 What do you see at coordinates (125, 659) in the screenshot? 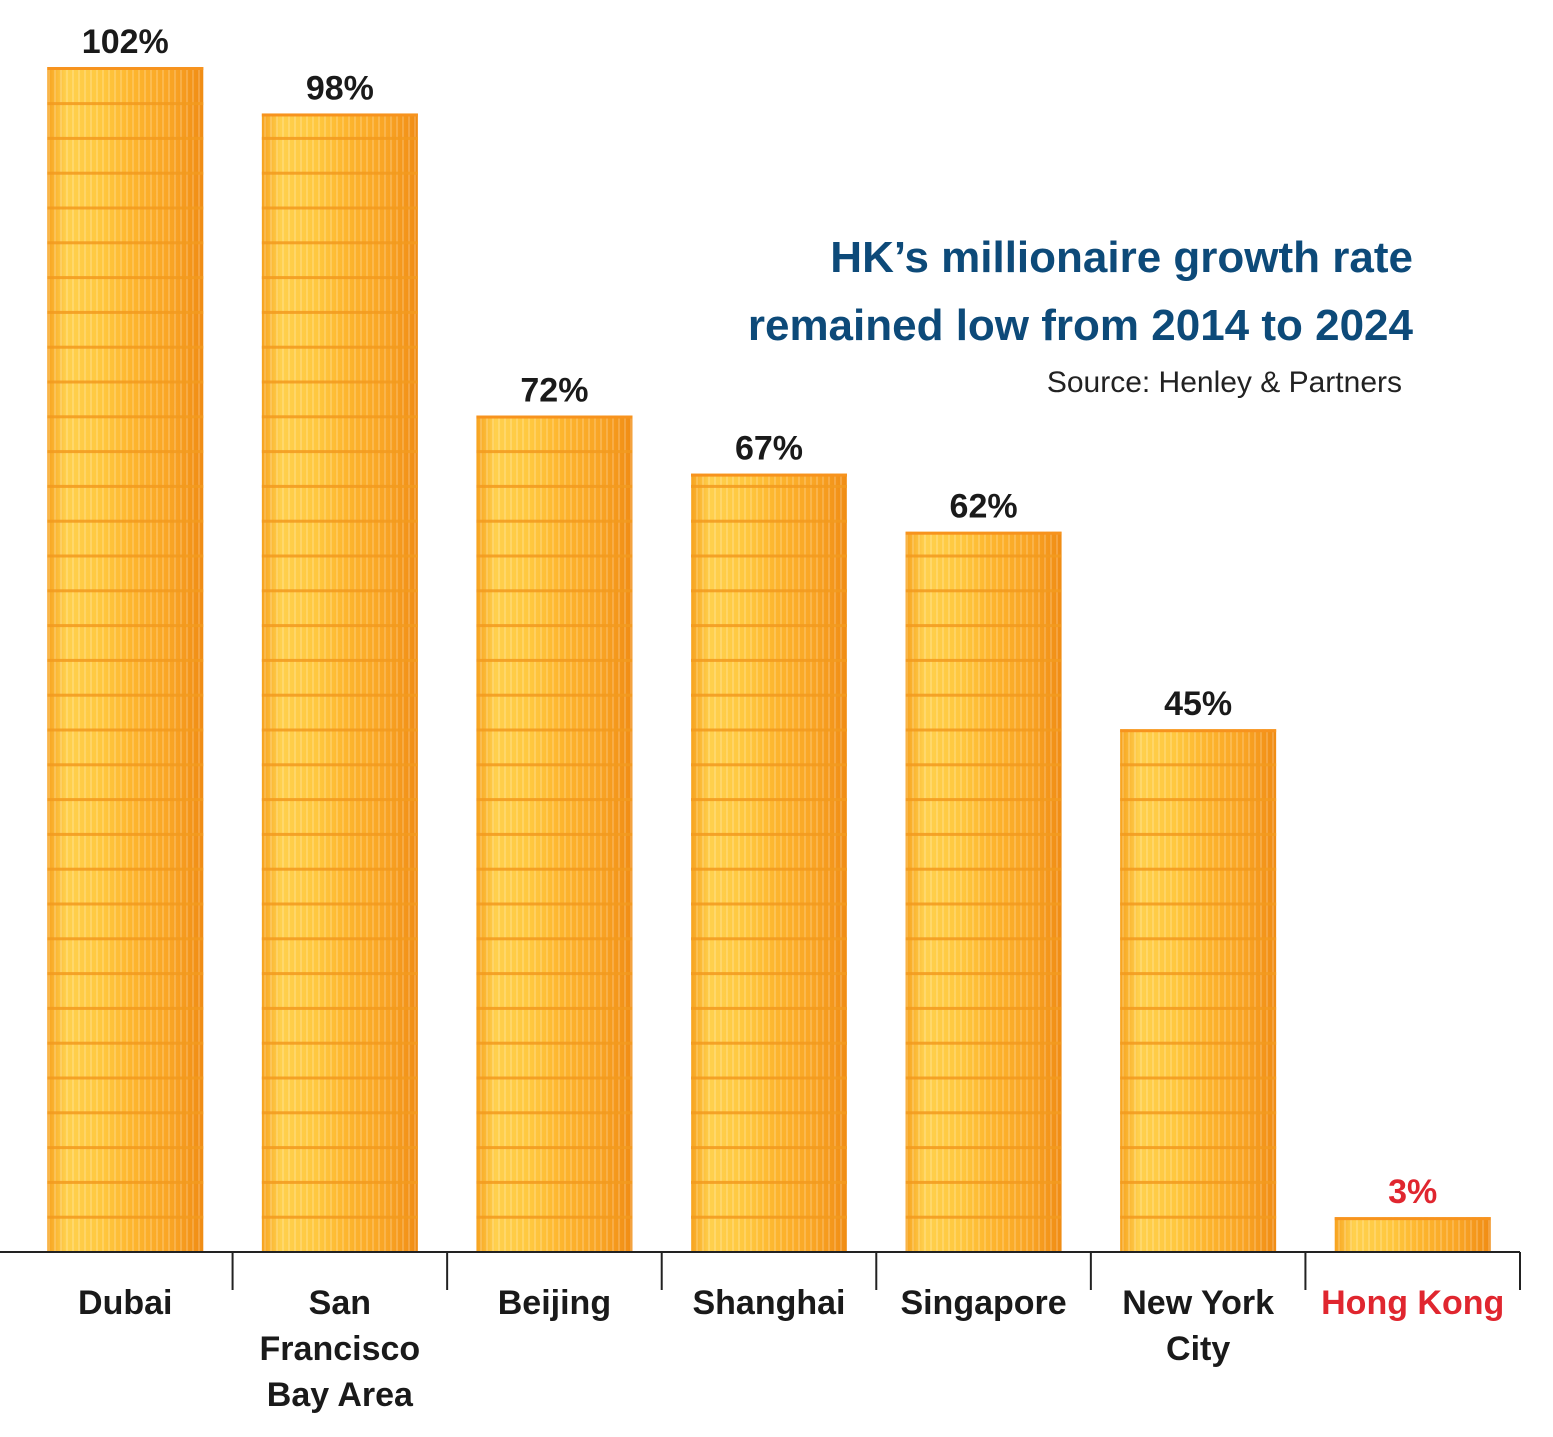
I see `bar-dubai` at bounding box center [125, 659].